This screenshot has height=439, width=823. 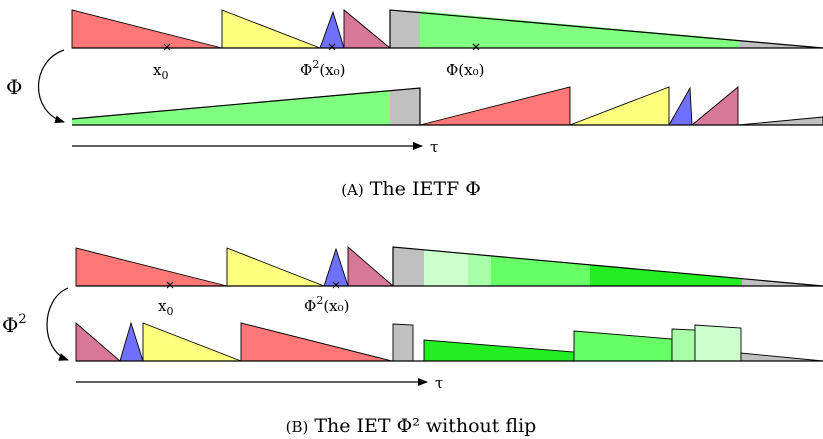 I want to click on panel-b-marks: x0 Φ2(x₀), so click(x=254, y=299).